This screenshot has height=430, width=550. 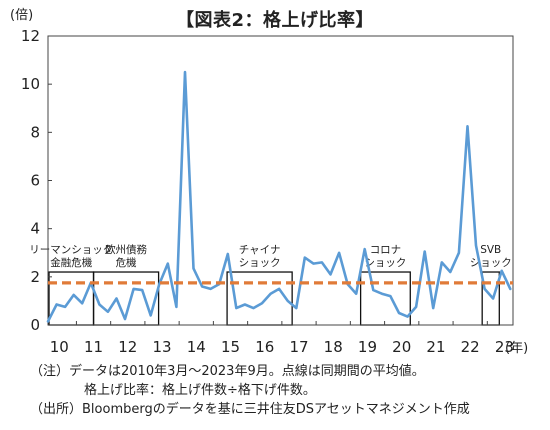 I want to click on x-tick-label: 11, so click(x=93, y=347).